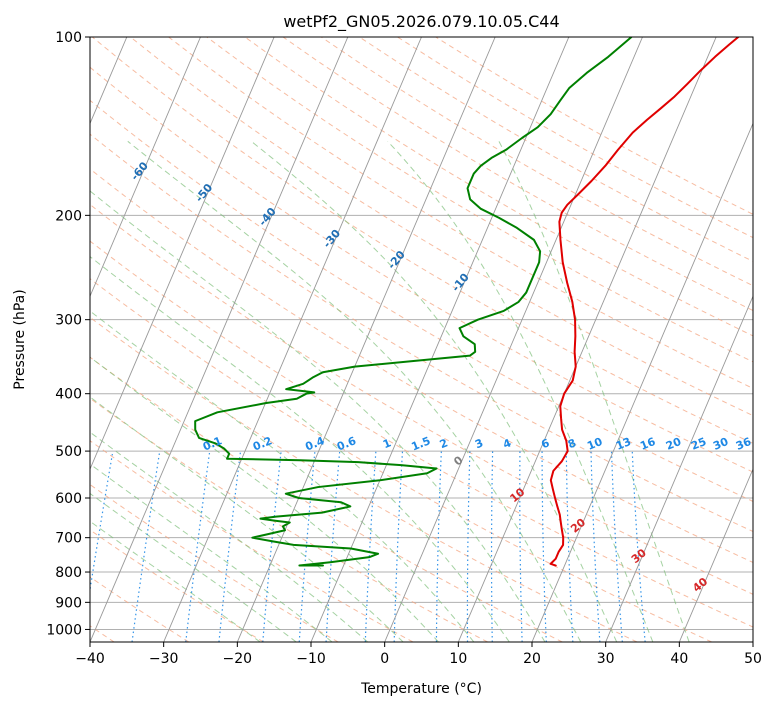 This screenshot has height=708, width=775. Describe the element at coordinates (753, 659) in the screenshot. I see `x-tick-label: 50` at that location.